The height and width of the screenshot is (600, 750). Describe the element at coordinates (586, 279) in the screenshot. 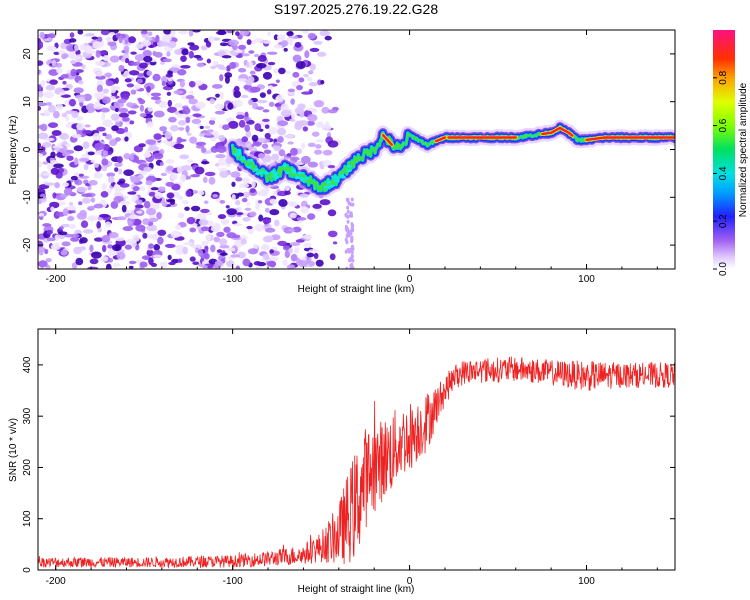

I see `spectrogram-x-tick-label: 100` at that location.